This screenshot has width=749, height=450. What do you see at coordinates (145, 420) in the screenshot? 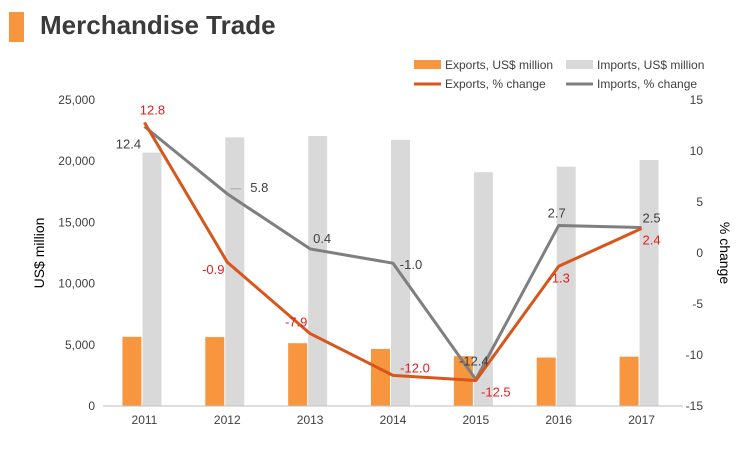
I see `x-tick-label: 2011` at bounding box center [145, 420].